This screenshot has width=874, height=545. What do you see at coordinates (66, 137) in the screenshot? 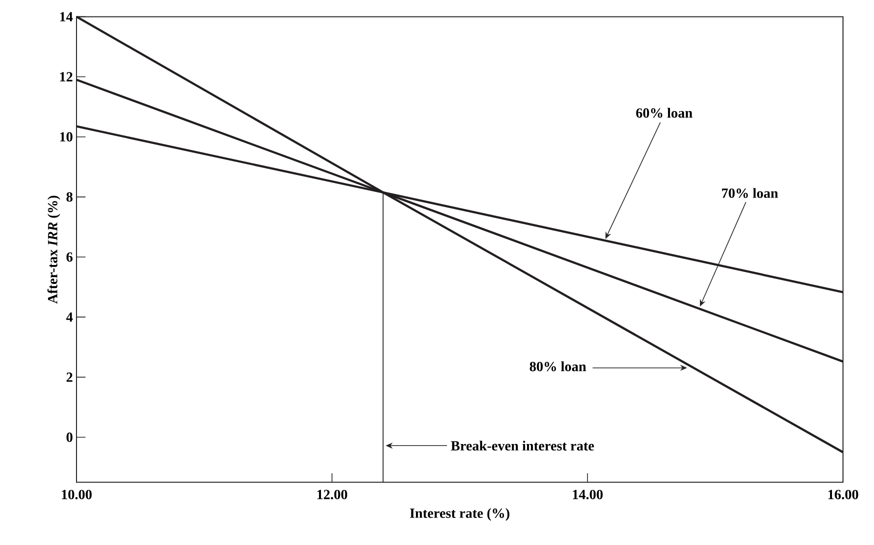
I see `y-tick-label: 10` at bounding box center [66, 137].